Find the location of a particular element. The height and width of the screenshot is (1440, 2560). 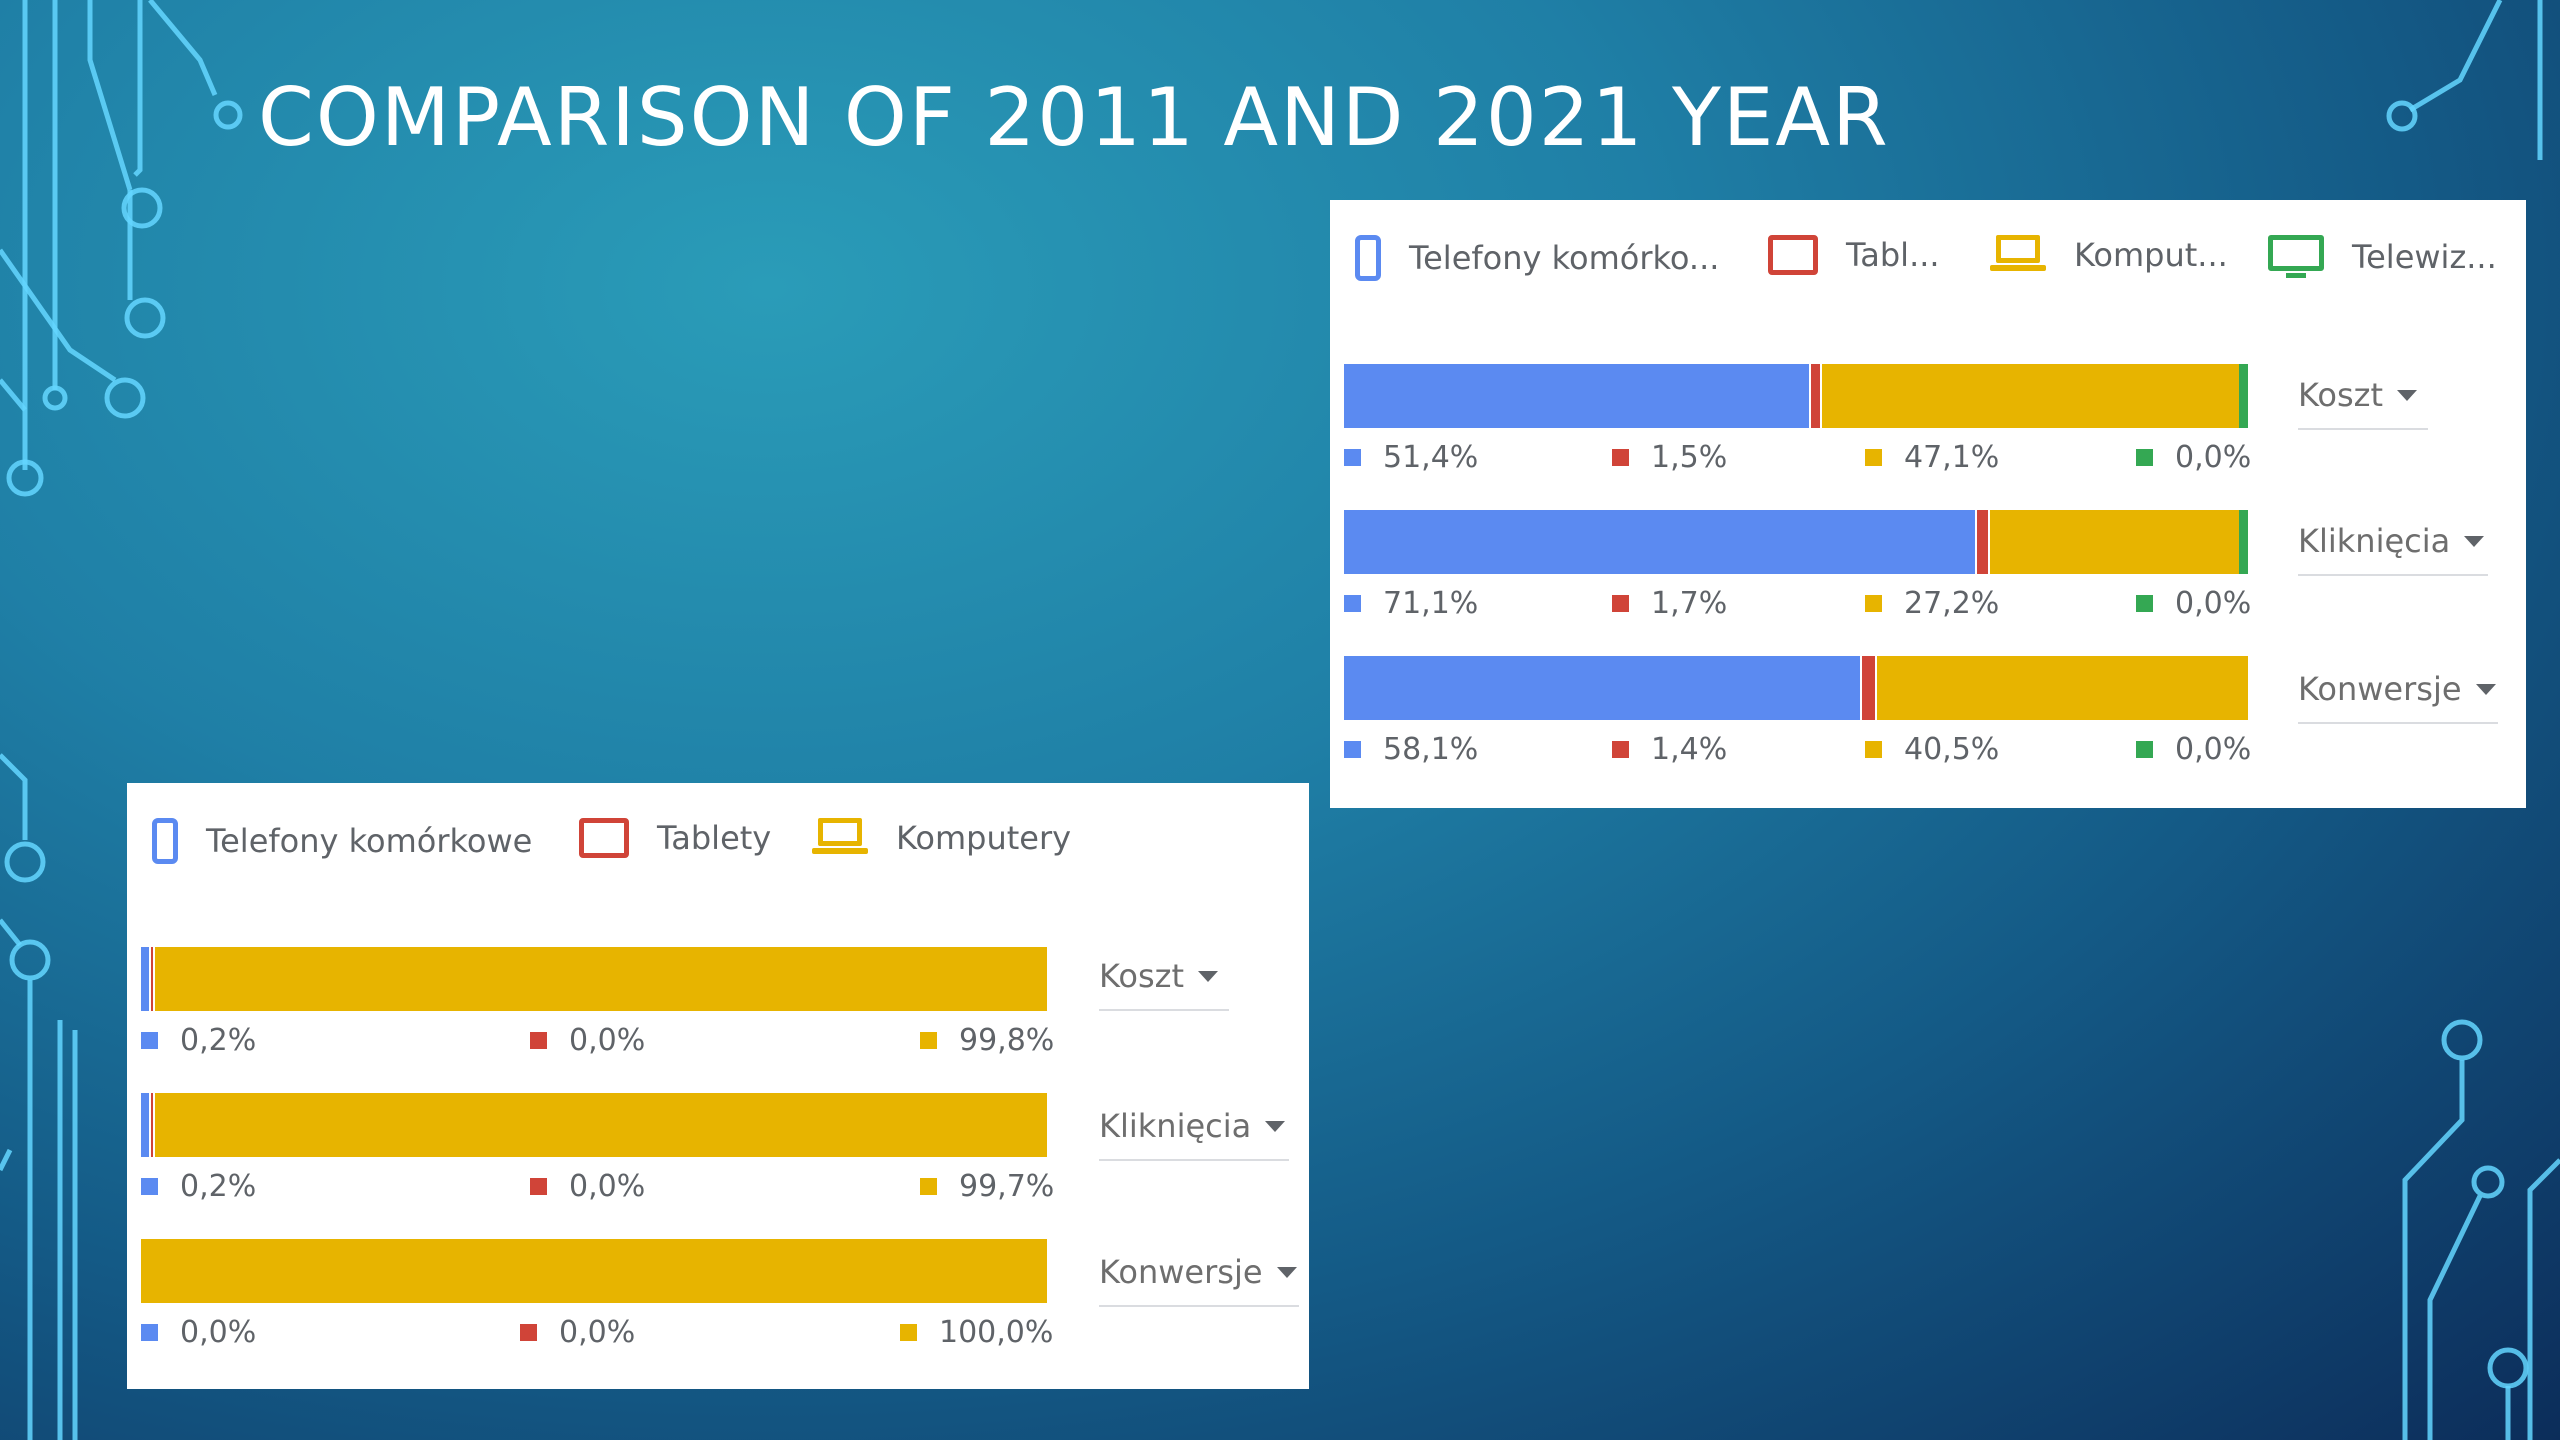

value-computer: 47,1% is located at coordinates (1932, 457).